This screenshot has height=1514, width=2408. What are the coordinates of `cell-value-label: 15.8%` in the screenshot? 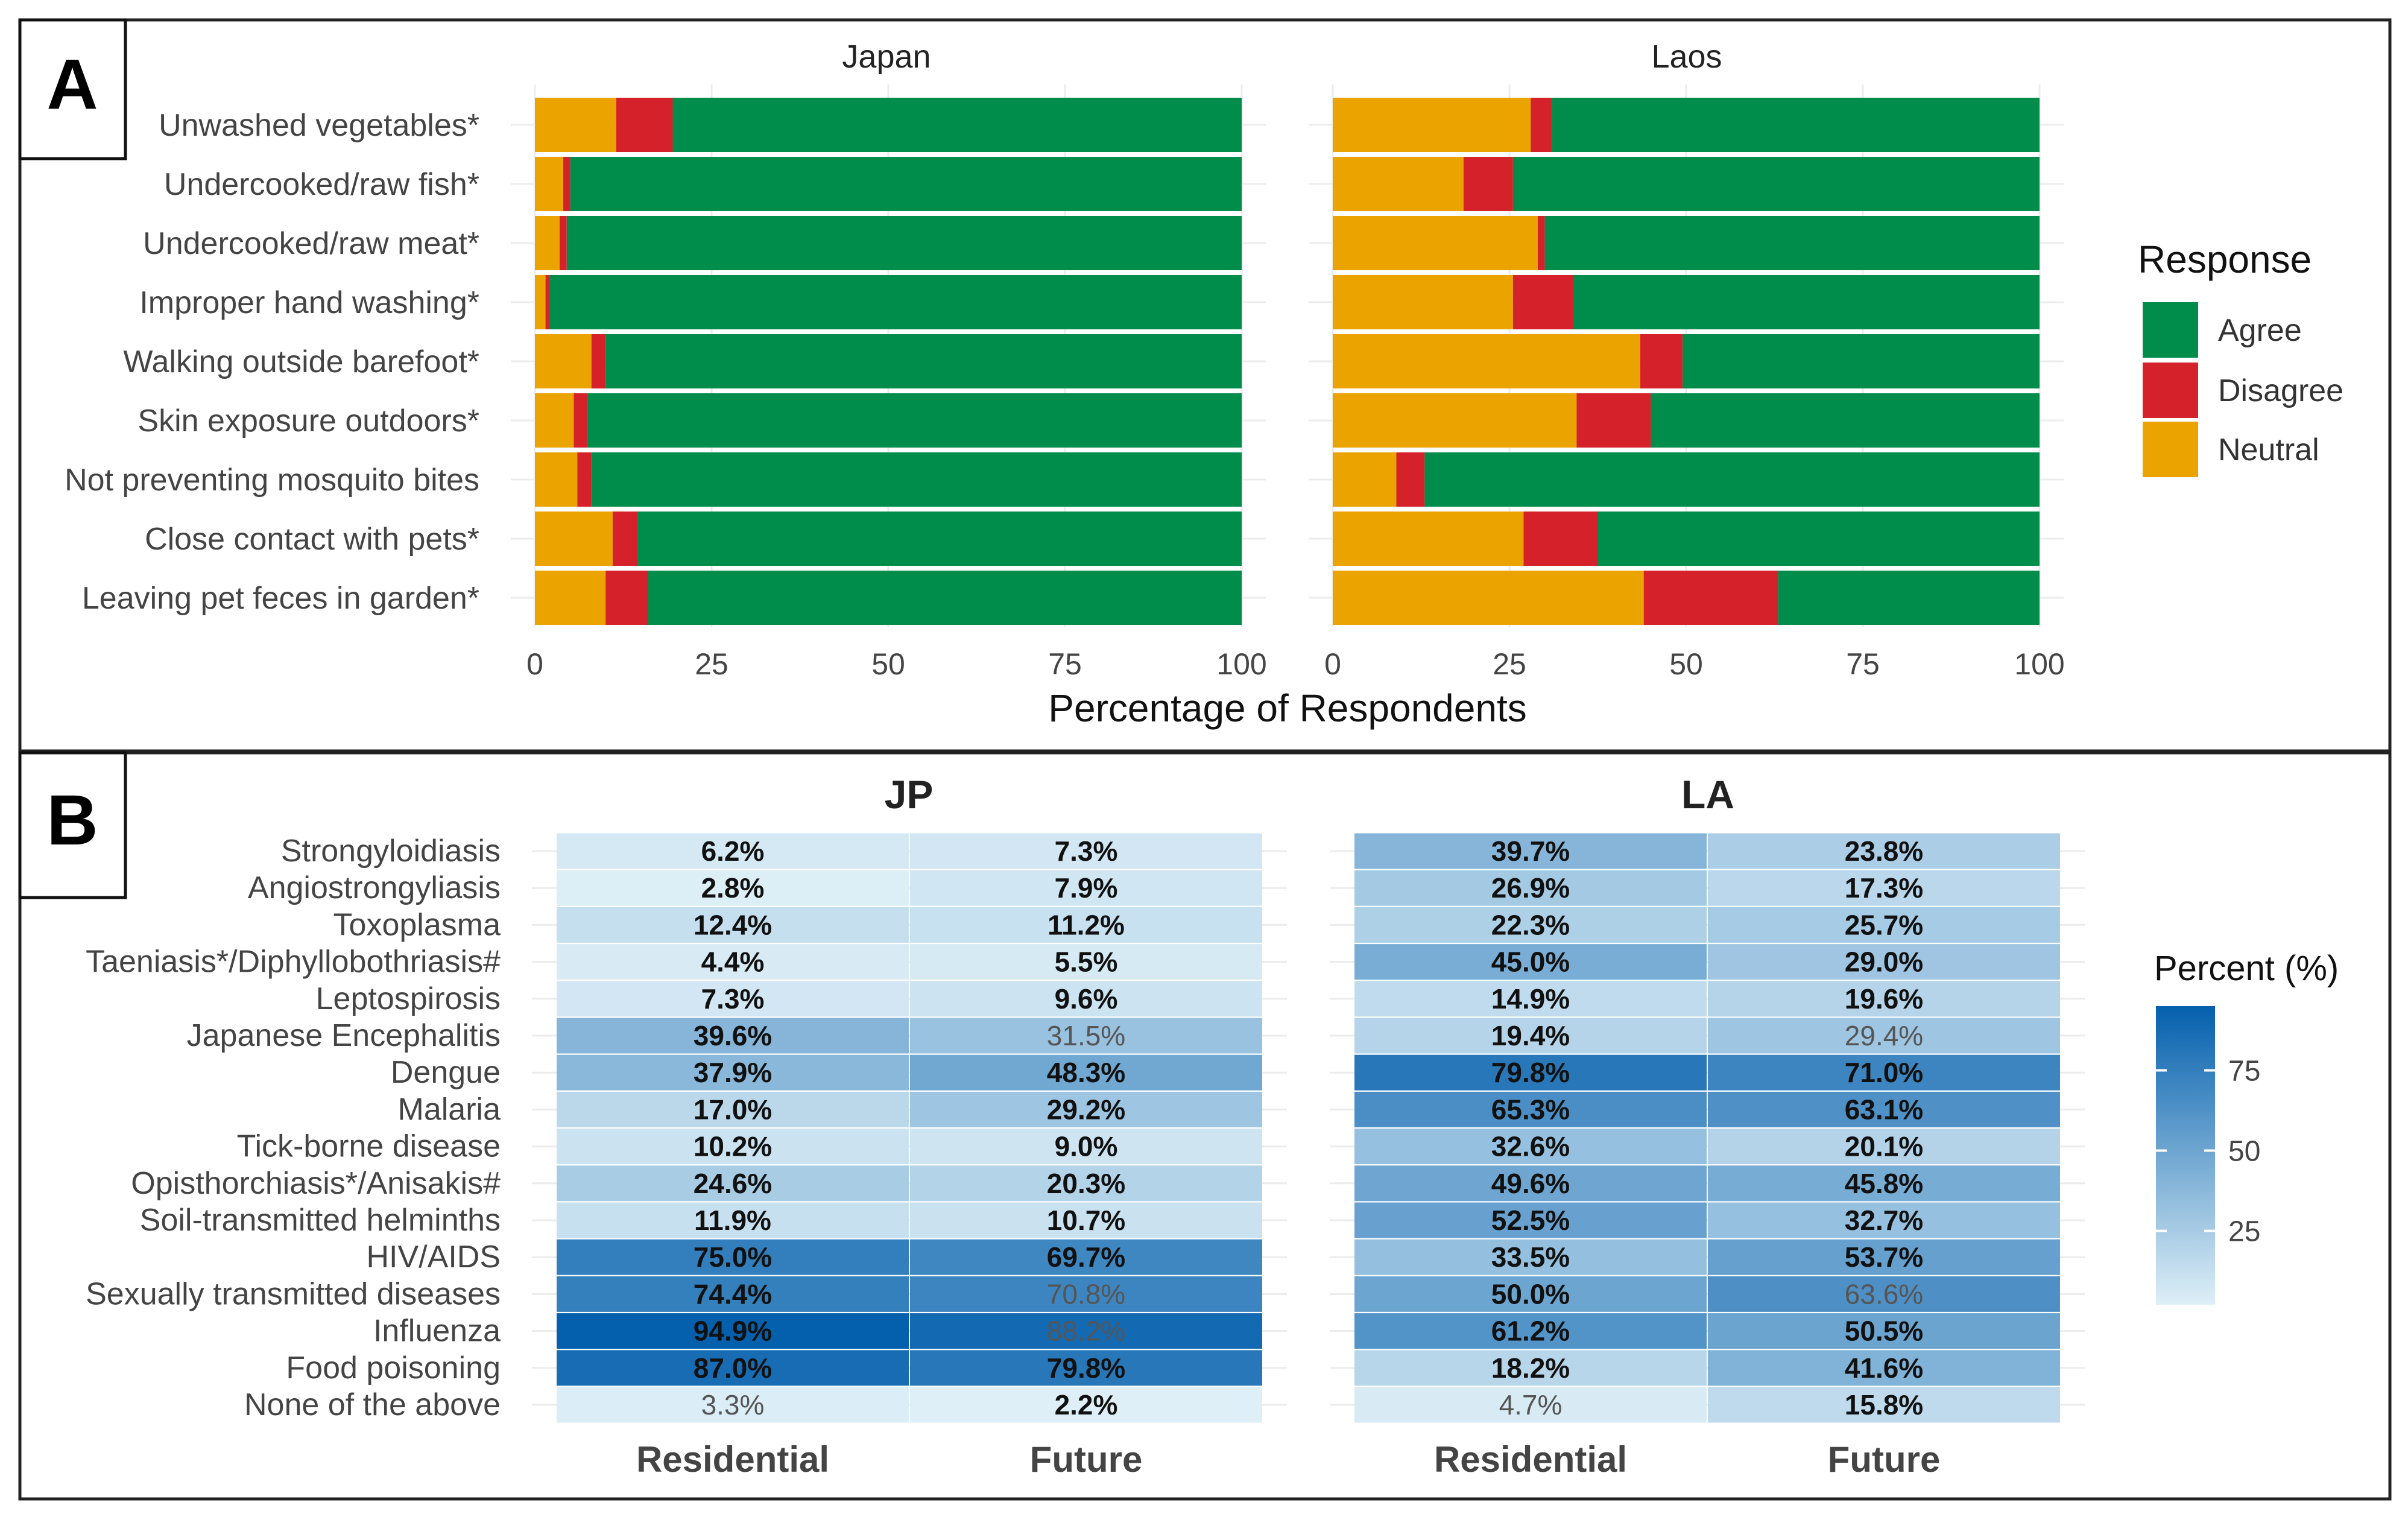 It's located at (1884, 1405).